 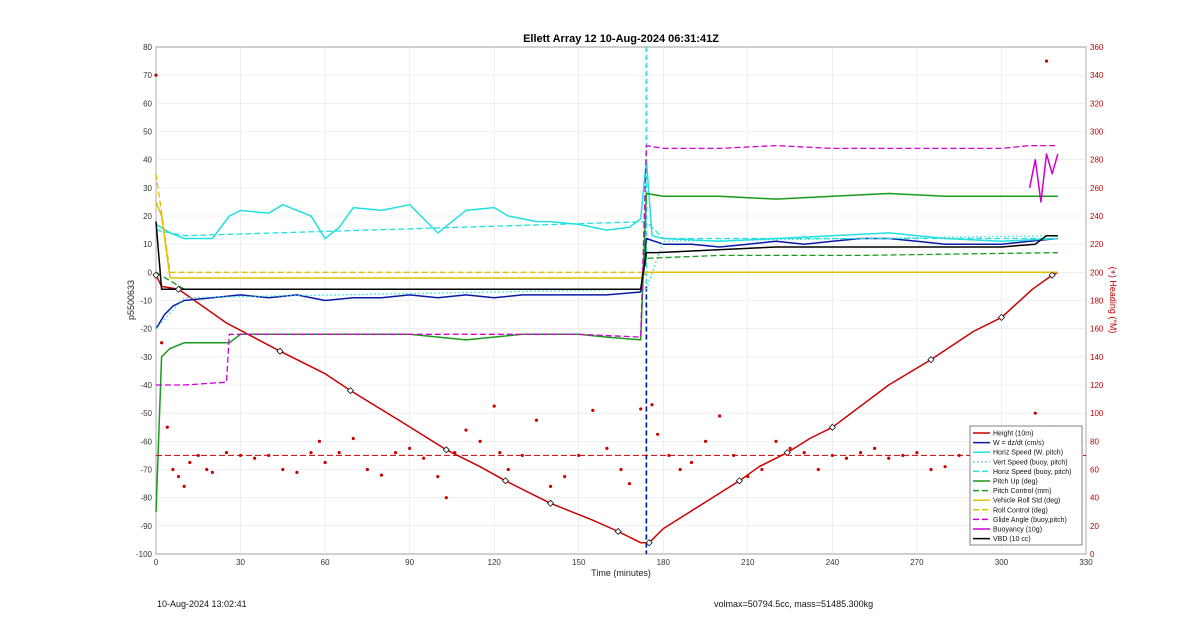 What do you see at coordinates (147, 132) in the screenshot?
I see `y-tick-label: 50` at bounding box center [147, 132].